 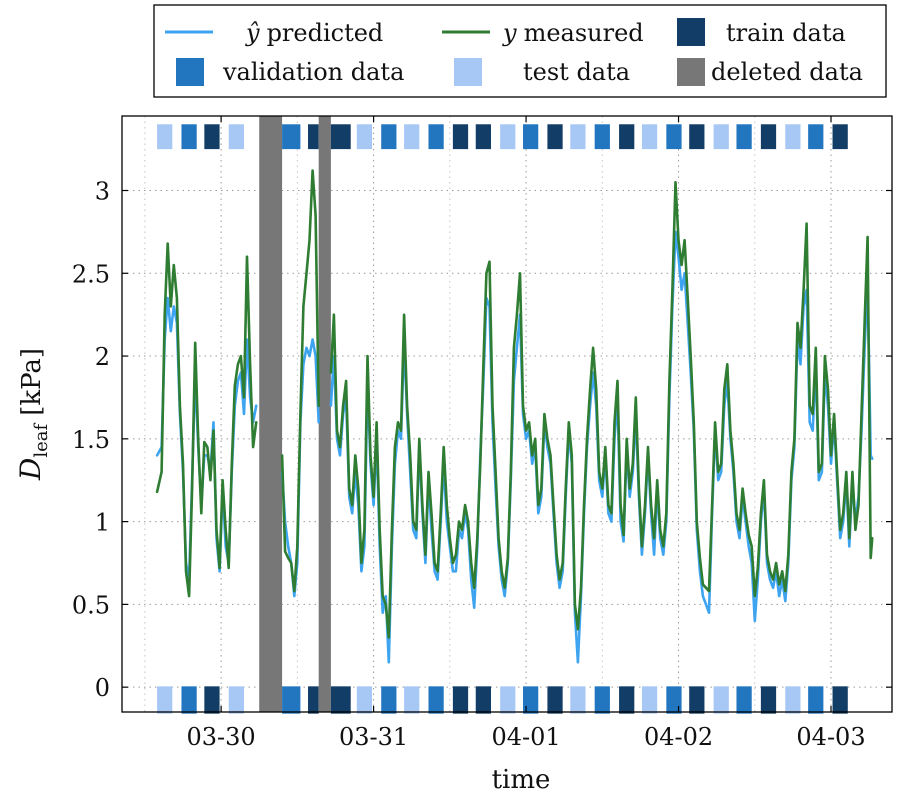 What do you see at coordinates (691, 32) in the screenshot?
I see `legend-swatch-train` at bounding box center [691, 32].